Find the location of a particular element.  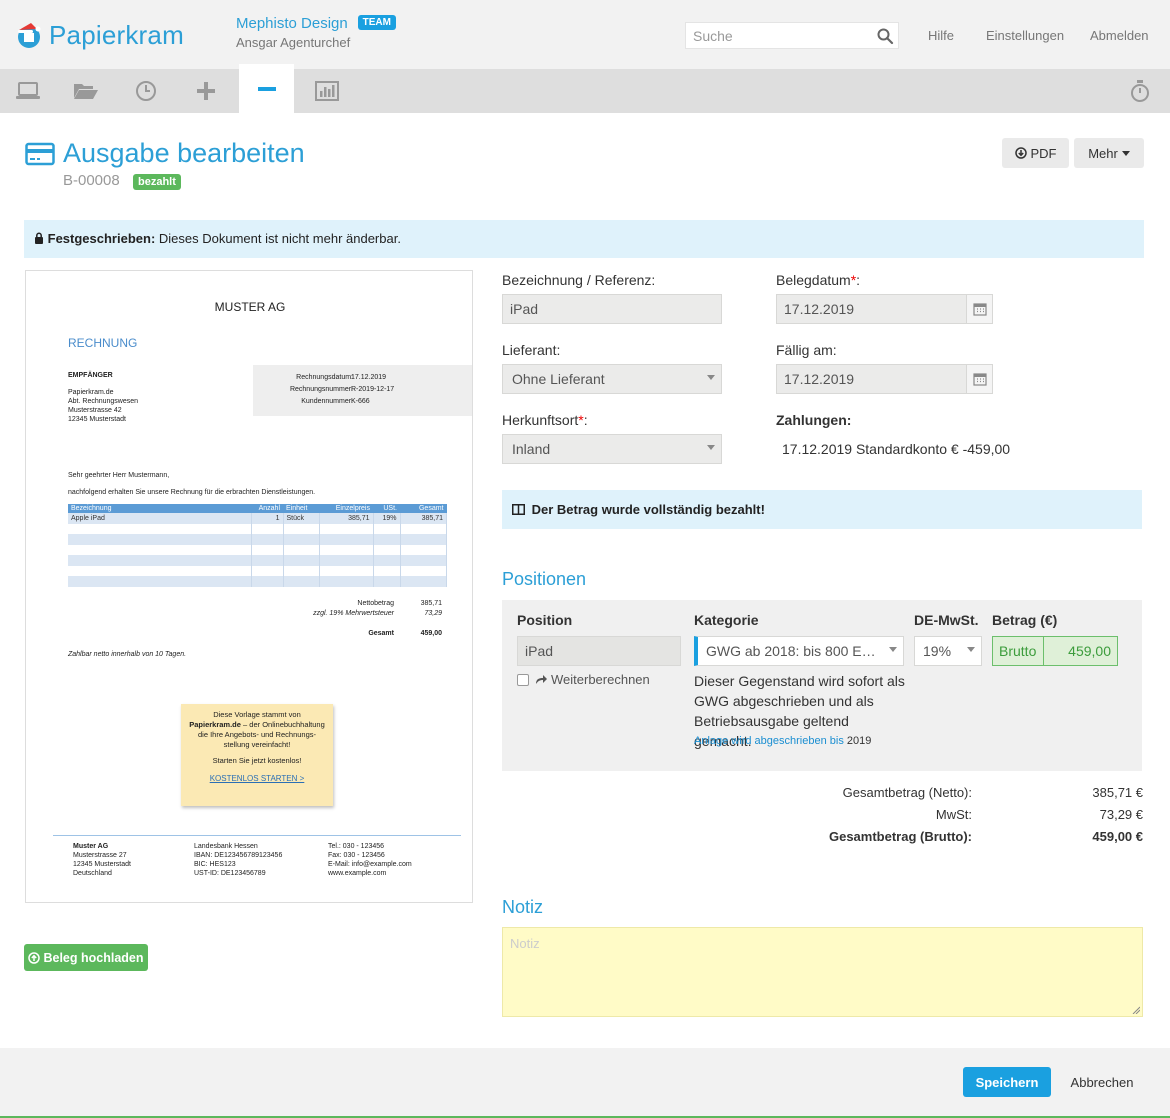

pdf-button: PDF is located at coordinates (1035, 153).